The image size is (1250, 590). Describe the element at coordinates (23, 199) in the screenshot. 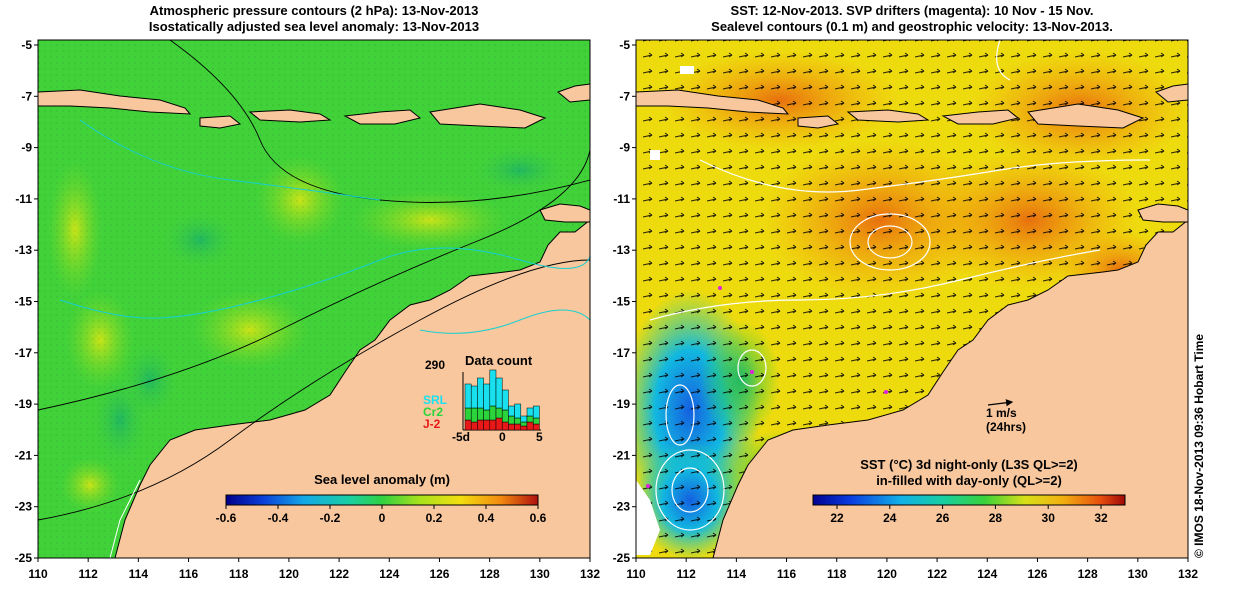

I see `y-tick-label: -11` at that location.